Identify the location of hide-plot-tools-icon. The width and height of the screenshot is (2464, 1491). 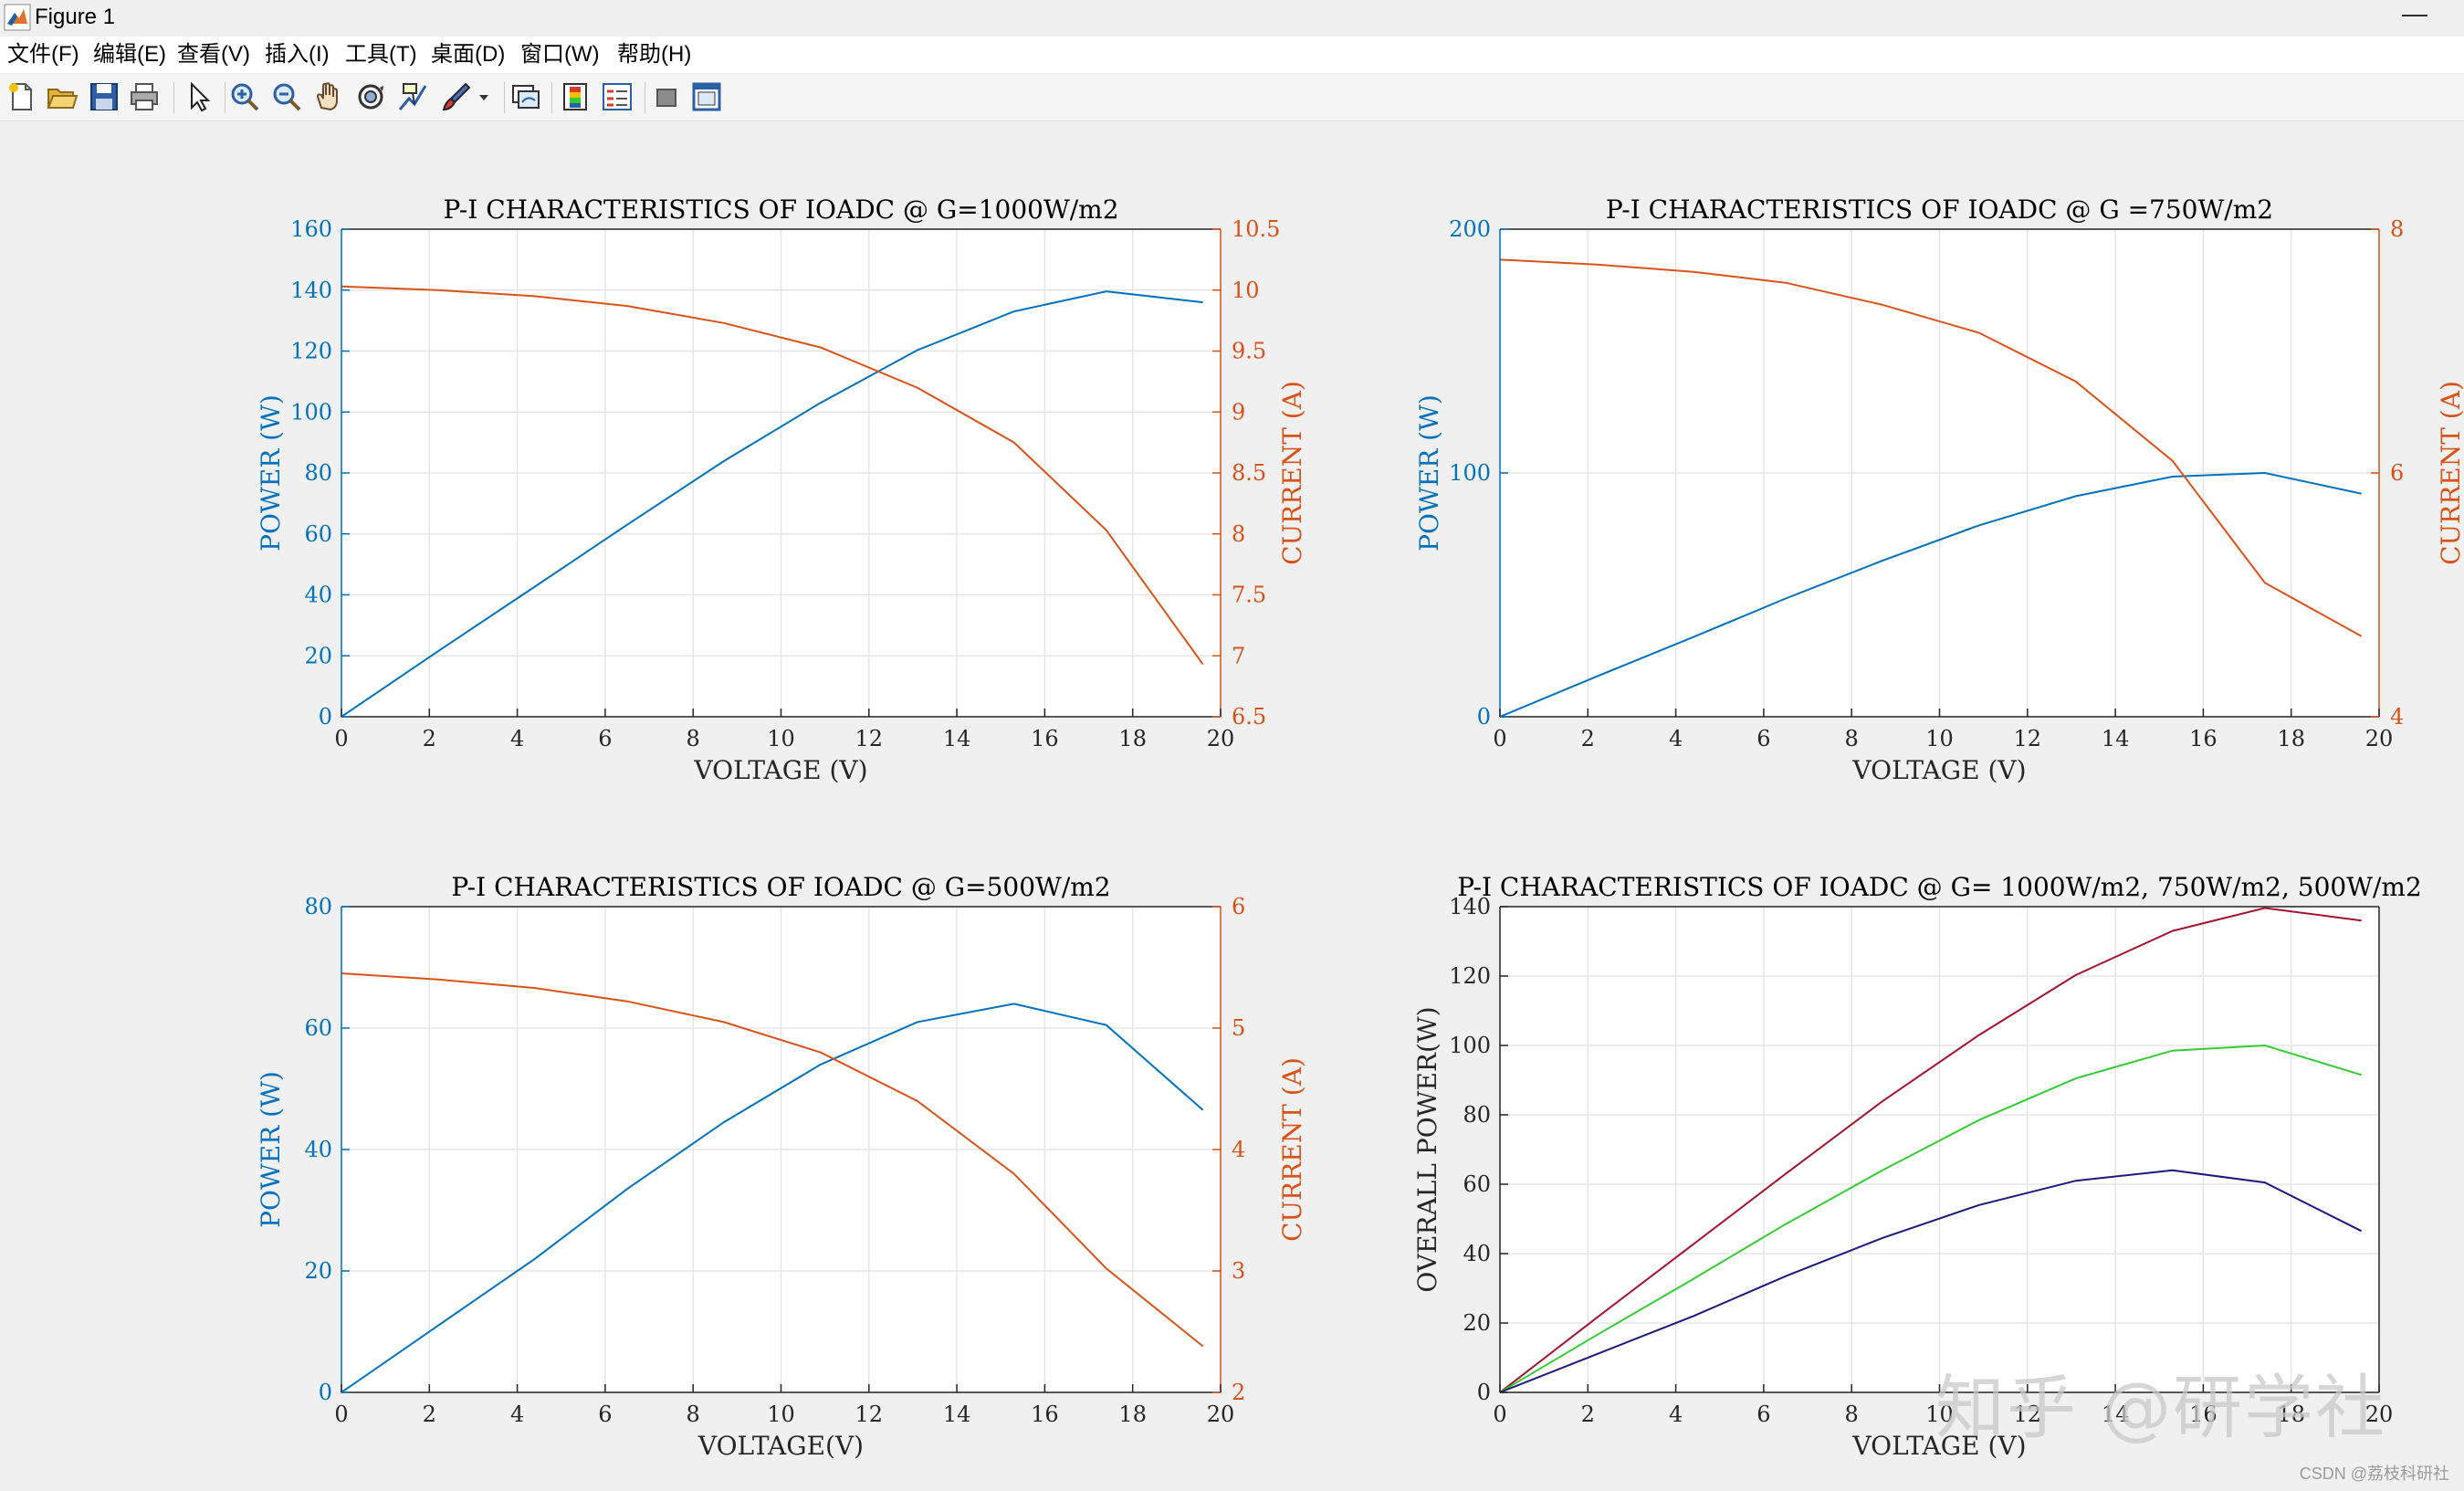
(667, 96).